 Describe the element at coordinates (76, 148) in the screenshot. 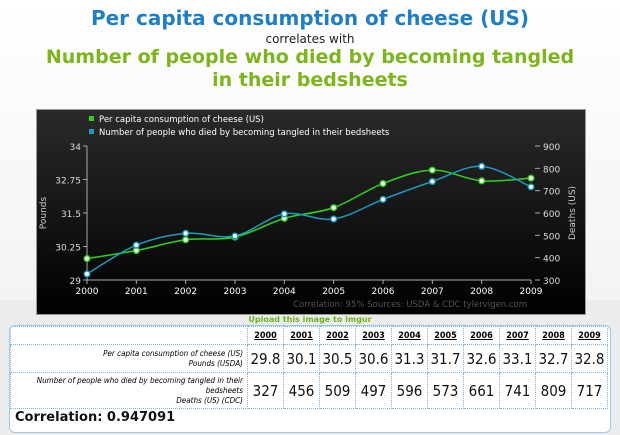

I see `y-tick-label: 34` at that location.